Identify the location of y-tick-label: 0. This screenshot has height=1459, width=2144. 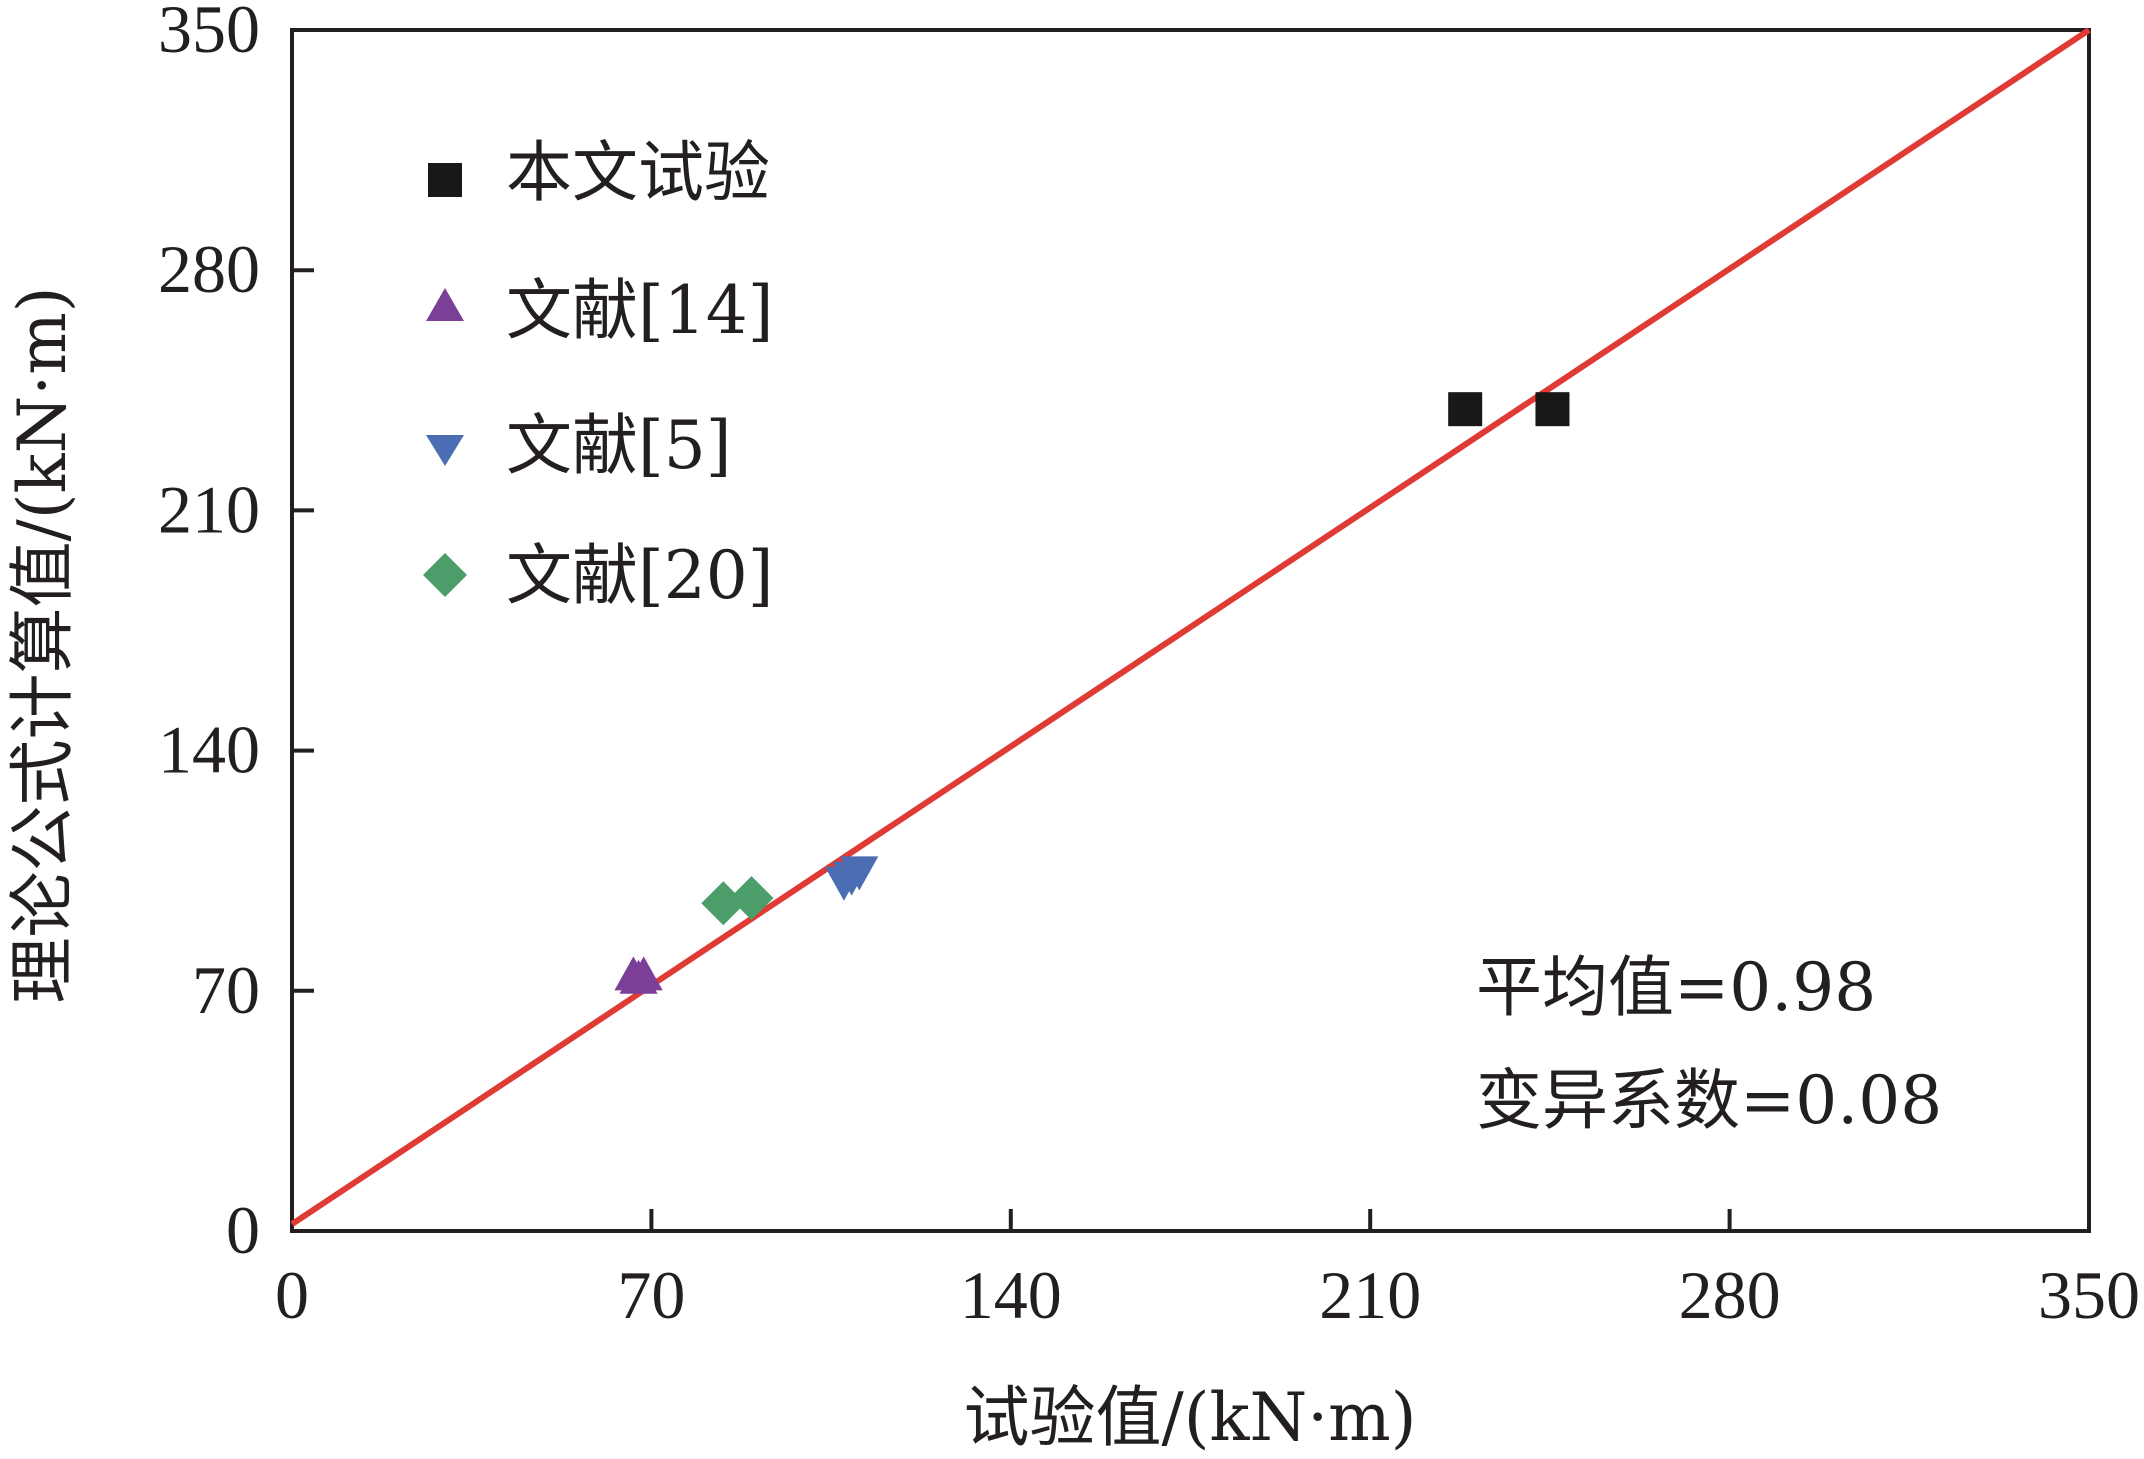
(243, 1230).